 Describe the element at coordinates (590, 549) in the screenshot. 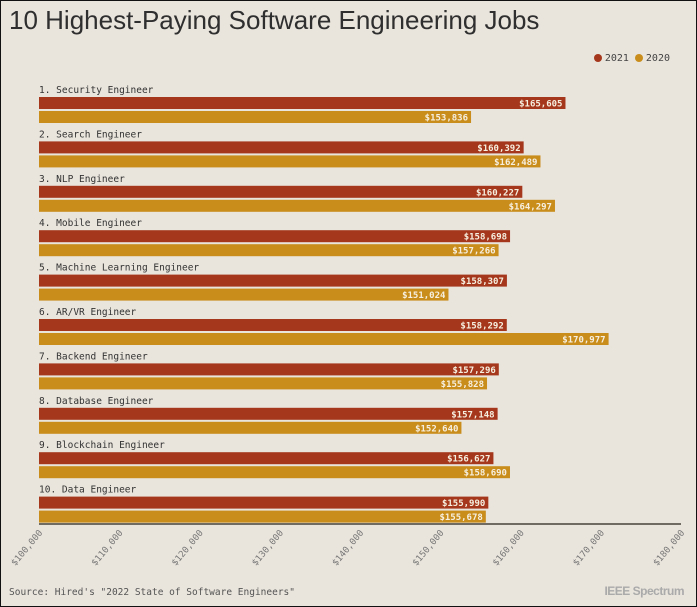

I see `x-tick-label: $170,000` at that location.